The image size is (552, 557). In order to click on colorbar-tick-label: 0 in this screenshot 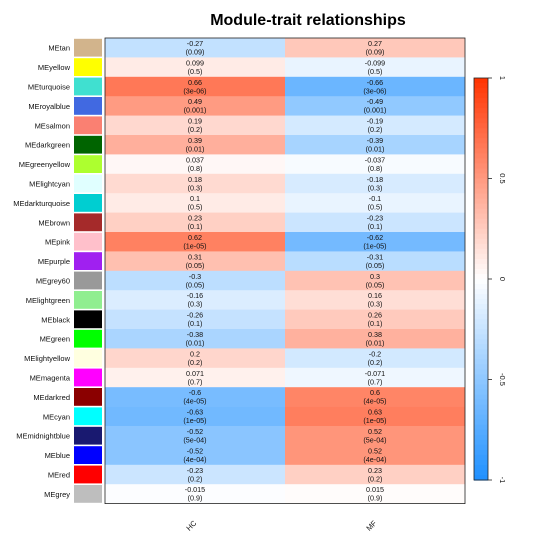, I will do `click(502, 279)`.